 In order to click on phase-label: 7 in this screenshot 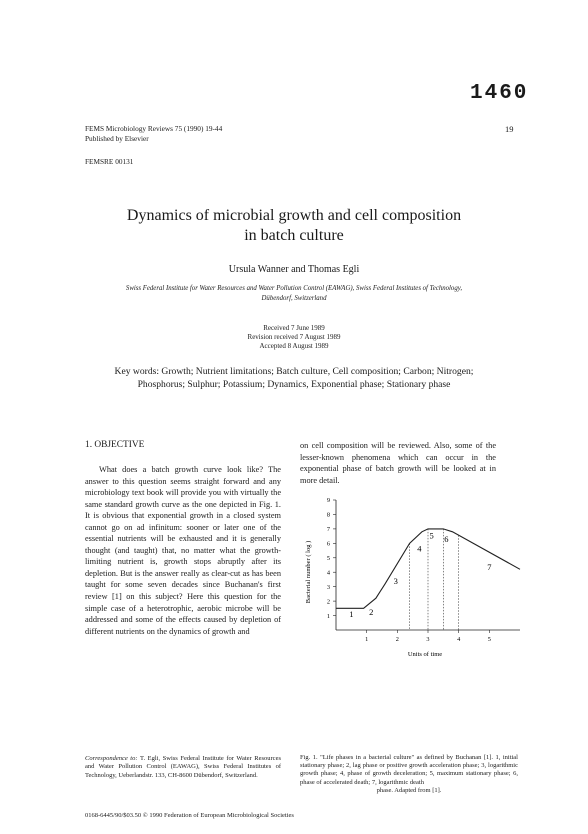, I will do `click(489, 567)`.